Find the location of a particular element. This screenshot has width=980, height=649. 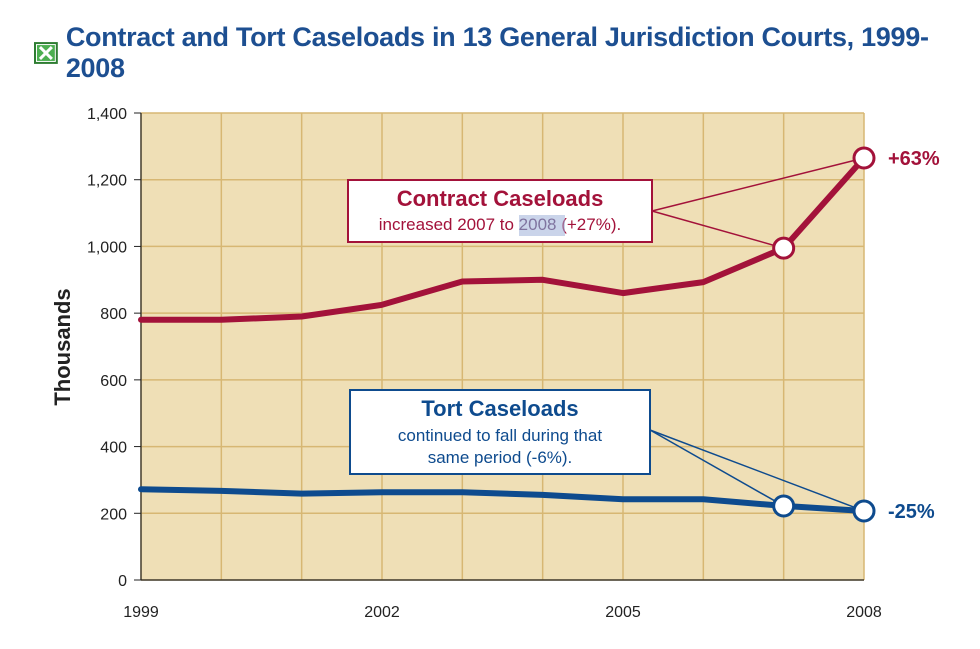

y-tick-label: 600 is located at coordinates (113, 381).